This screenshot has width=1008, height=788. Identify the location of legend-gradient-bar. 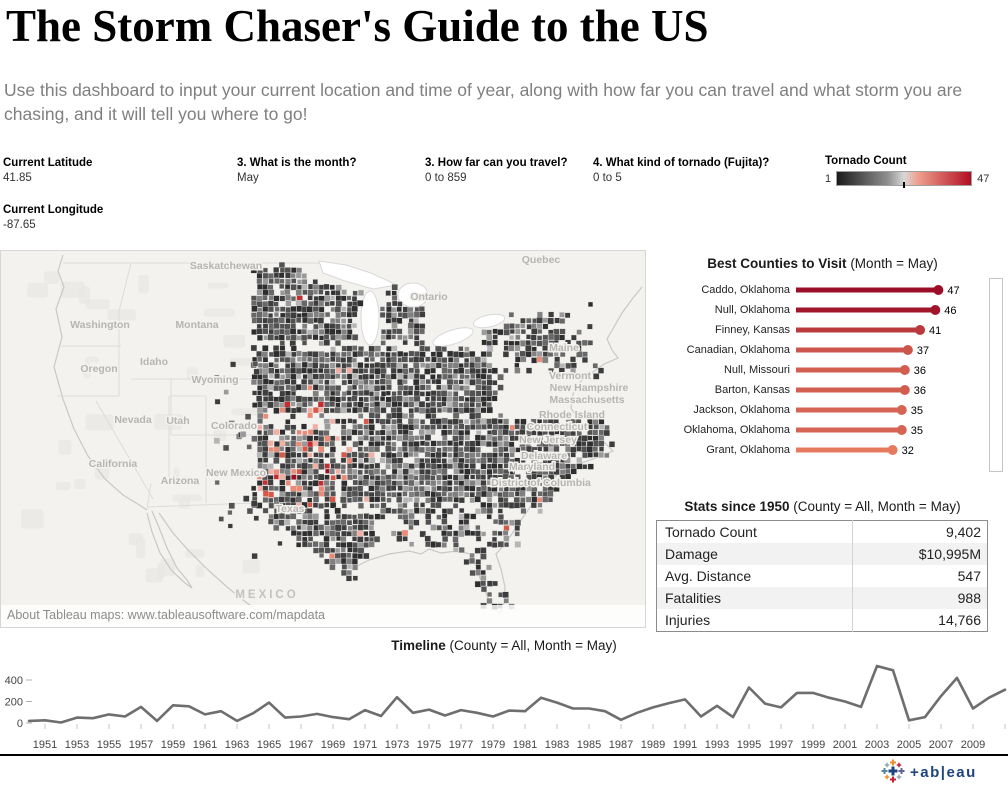
(904, 179).